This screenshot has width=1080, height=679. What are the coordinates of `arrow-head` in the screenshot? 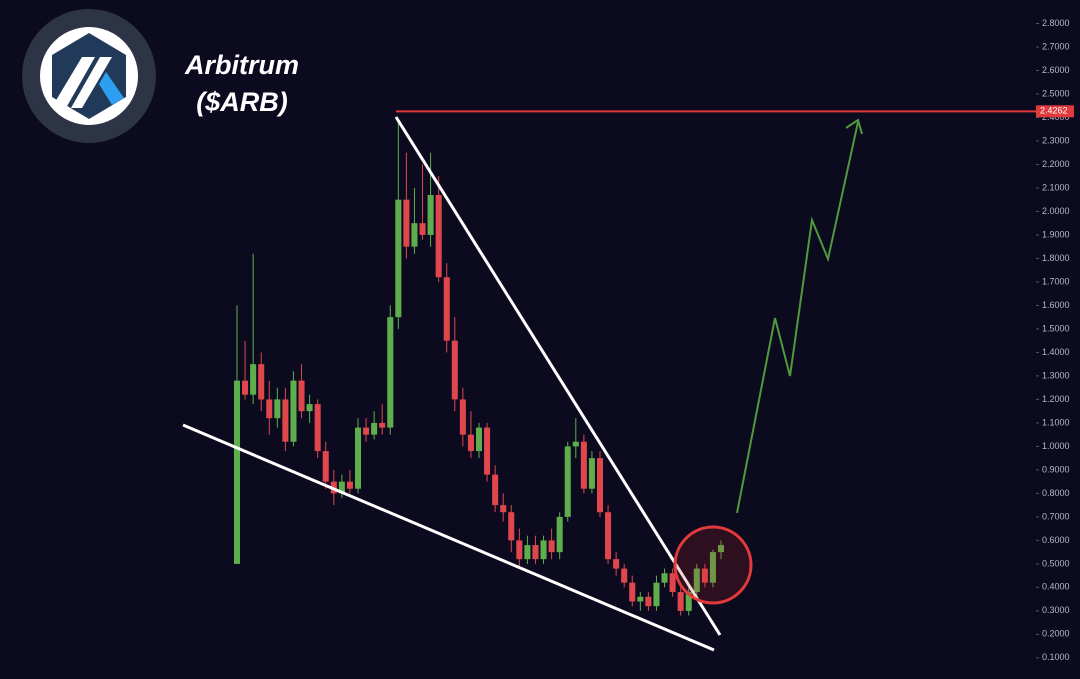 It's located at (854, 126).